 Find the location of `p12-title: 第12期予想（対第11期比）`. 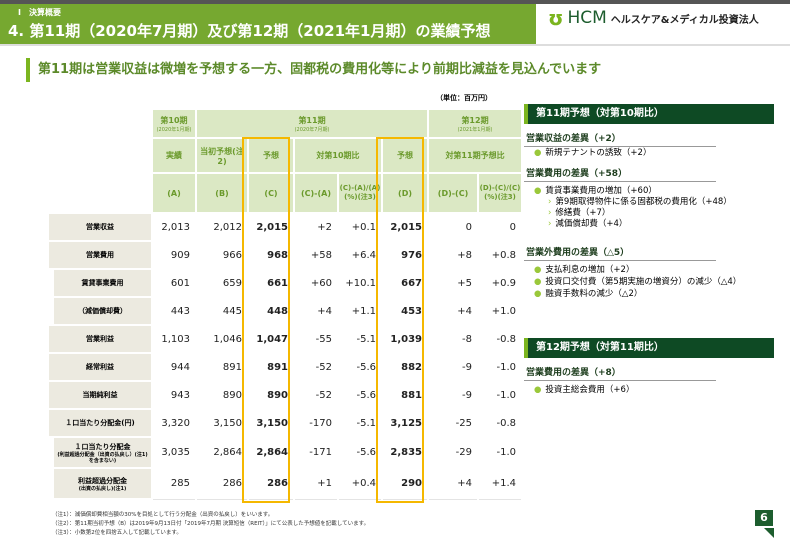

p12-title: 第12期予想（対第11期比） is located at coordinates (649, 348).